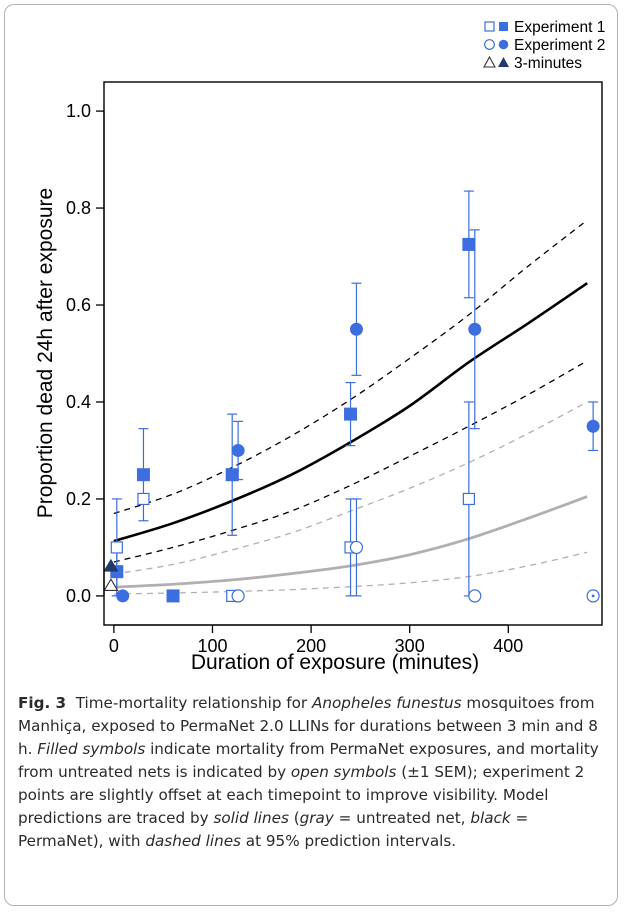 This screenshot has width=624, height=912. Describe the element at coordinates (350, 488) in the screenshot. I see `model-line` at that location.